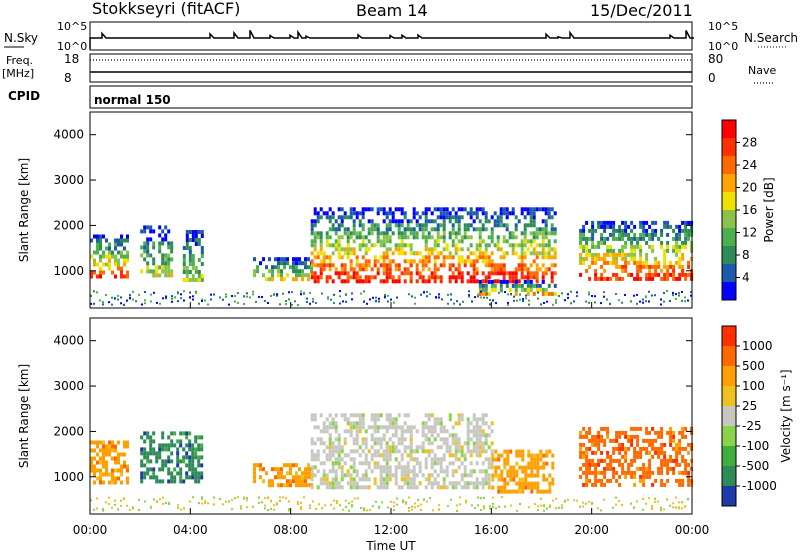  What do you see at coordinates (24, 96) in the screenshot?
I see `cpid-label: CPID` at bounding box center [24, 96].